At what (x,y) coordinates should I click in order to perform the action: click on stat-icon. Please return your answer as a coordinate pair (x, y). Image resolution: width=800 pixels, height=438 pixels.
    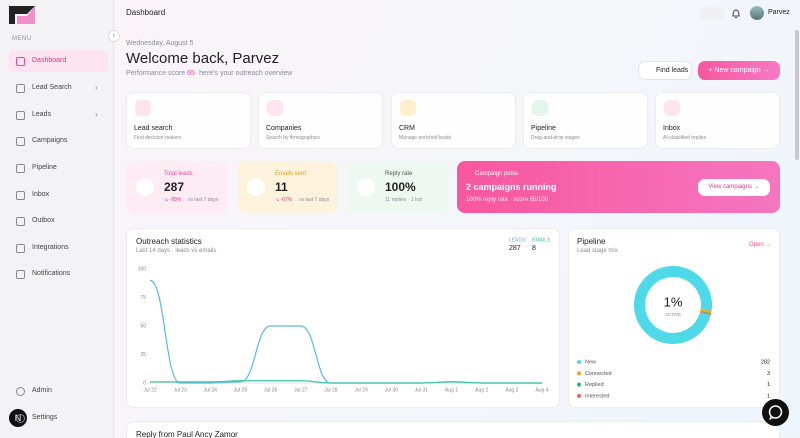
    Looking at the image, I should click on (145, 187).